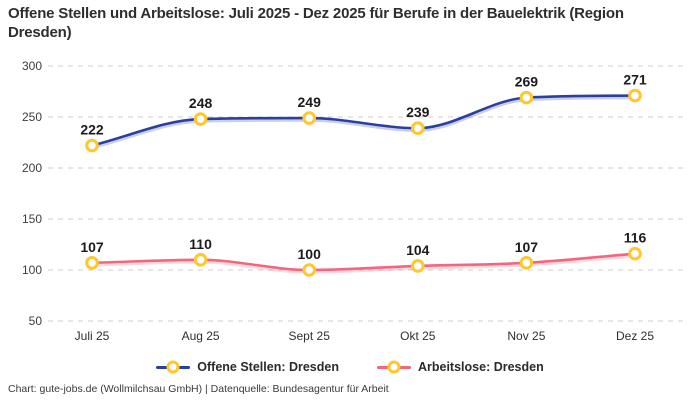 The height and width of the screenshot is (400, 700). Describe the element at coordinates (268, 367) in the screenshot. I see `legend-label: Offene Stellen: Dresden` at that location.